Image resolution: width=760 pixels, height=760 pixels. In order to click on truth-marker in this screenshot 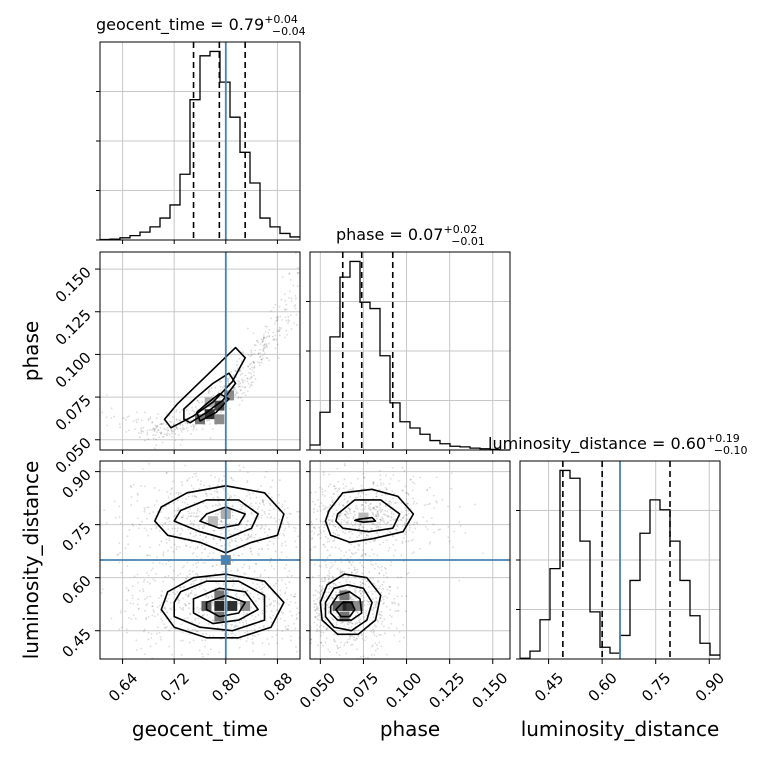, I will do `click(225, 560)`.